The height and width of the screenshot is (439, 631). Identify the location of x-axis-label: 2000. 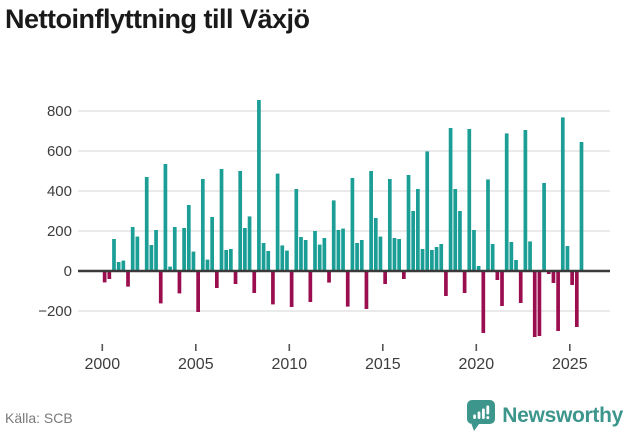
(103, 364).